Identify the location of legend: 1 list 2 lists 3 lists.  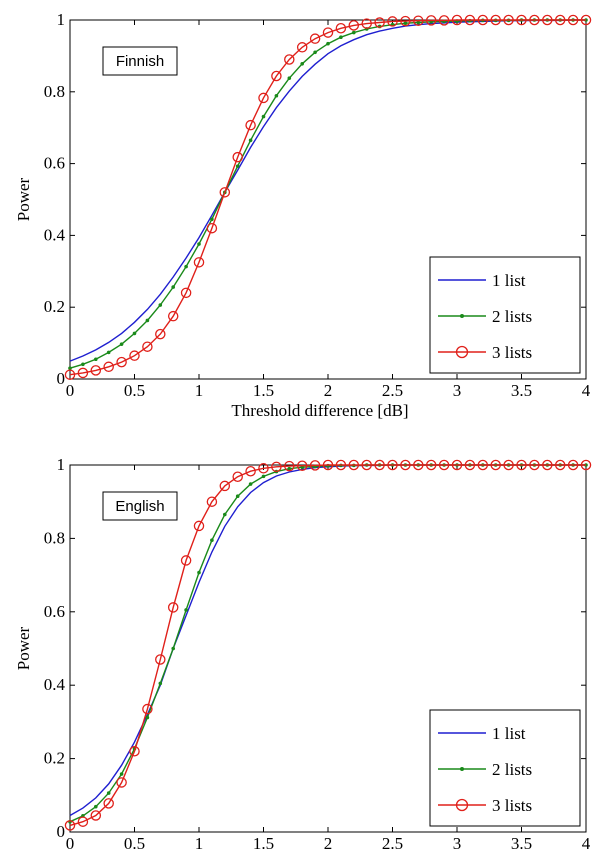
(505, 315).